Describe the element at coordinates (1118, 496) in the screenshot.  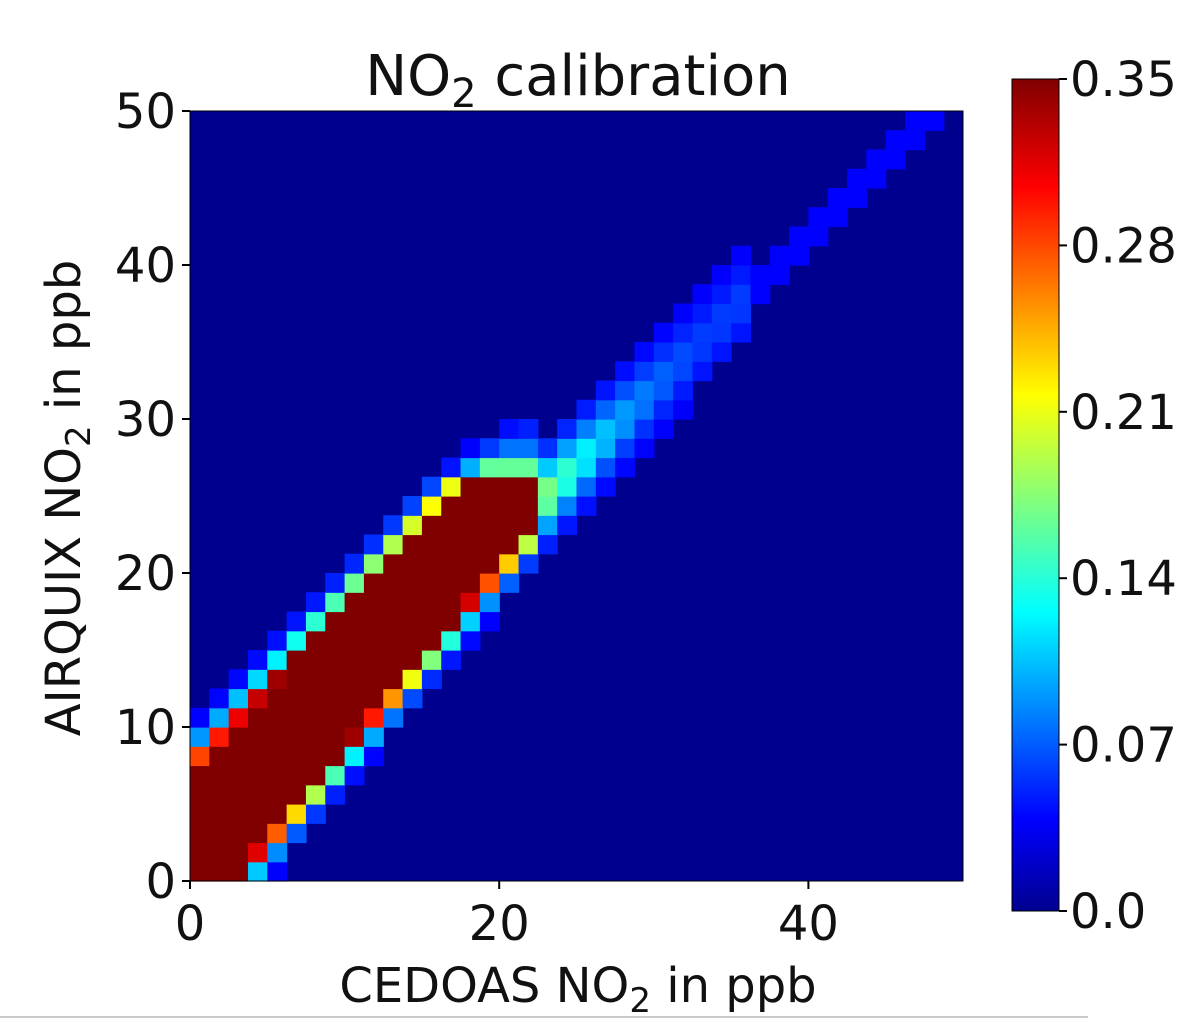
I see `colorbar-ticks: 0.0 0.07 0.14 0.21 0.28 0.35` at that location.